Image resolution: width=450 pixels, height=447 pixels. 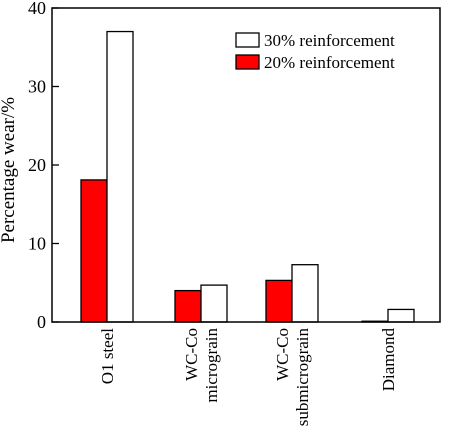 What do you see at coordinates (211, 365) in the screenshot?
I see `category-label-line: micrograin` at bounding box center [211, 365].